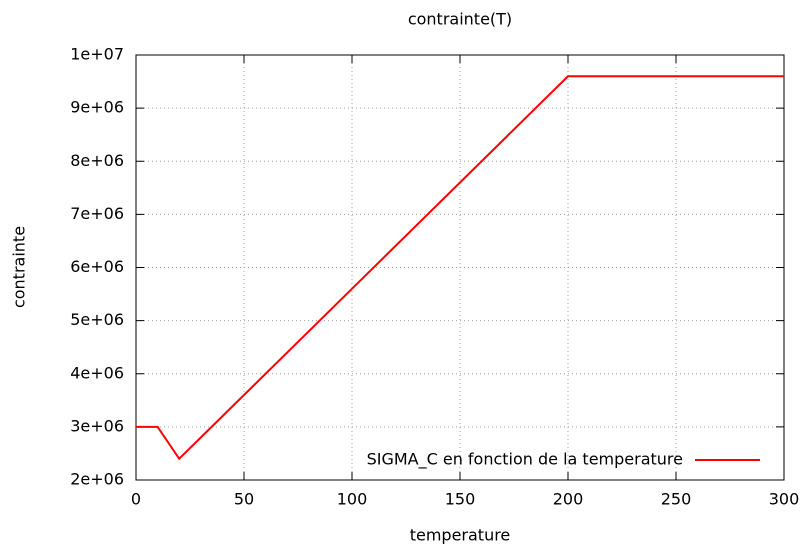 The image size is (808, 546). Describe the element at coordinates (460, 499) in the screenshot. I see `x-tick-label: 150` at that location.